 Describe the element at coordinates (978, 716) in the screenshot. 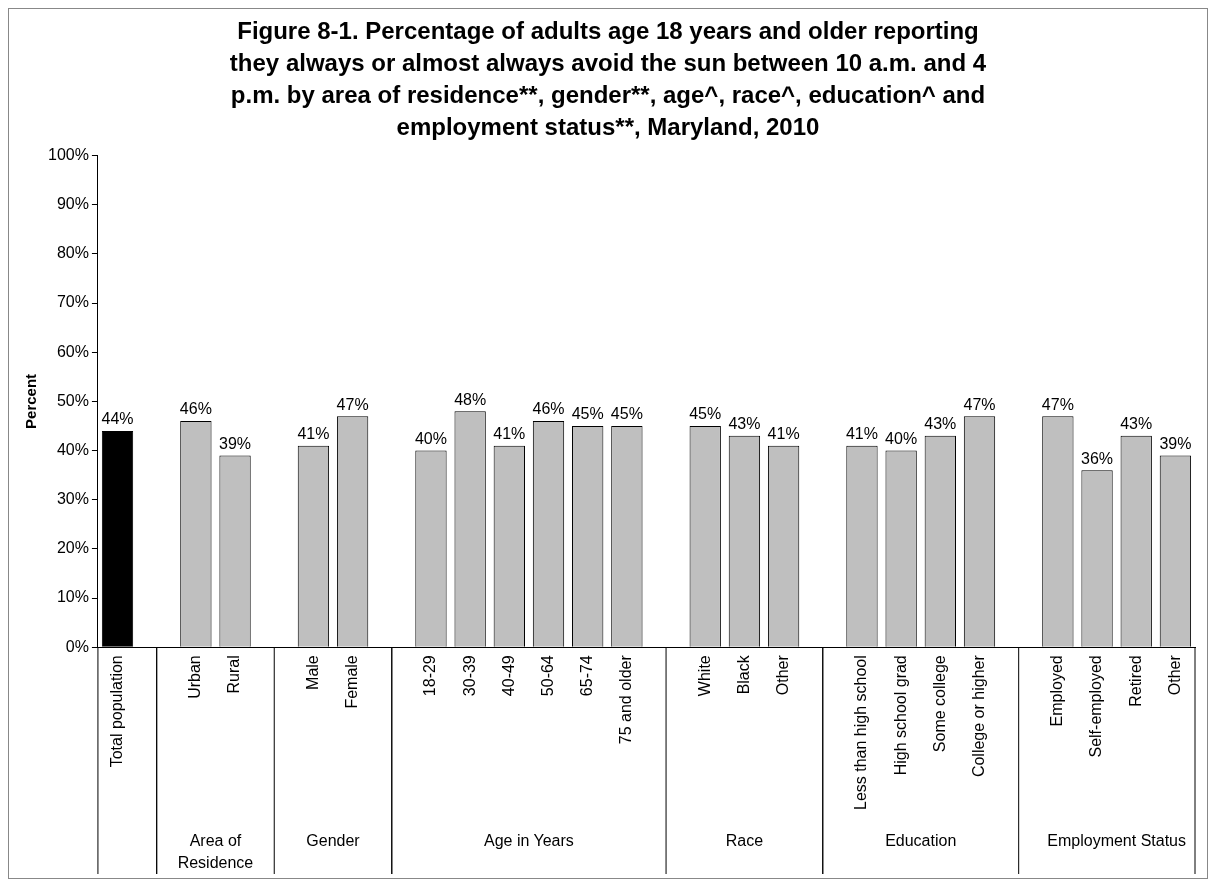

I see `x-tick-label: College or higher` at that location.